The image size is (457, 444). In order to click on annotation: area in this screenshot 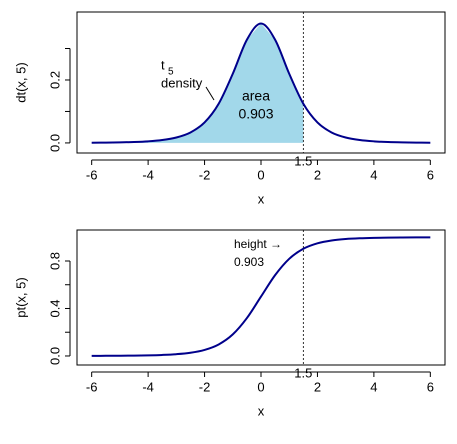, I will do `click(256, 96)`.